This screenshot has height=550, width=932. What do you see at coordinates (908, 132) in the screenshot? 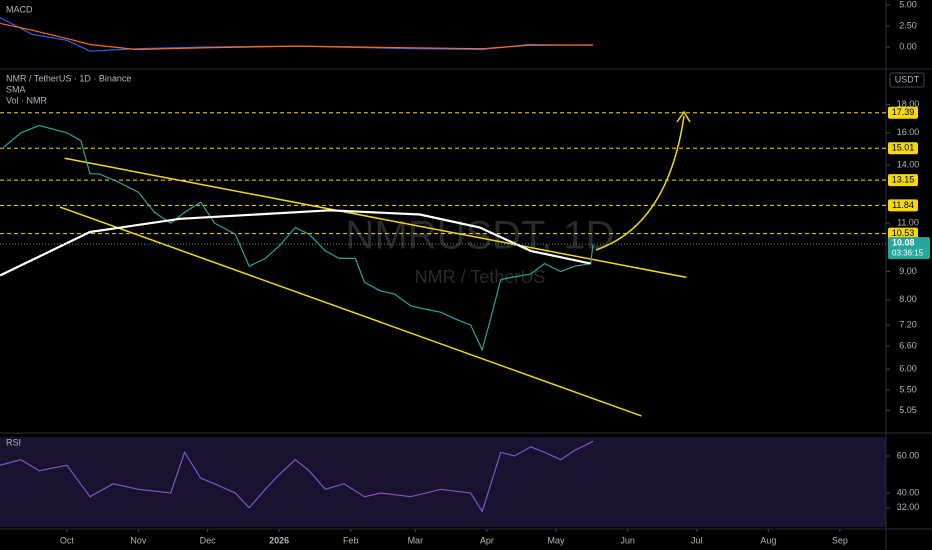
I see `y-tick-label: 16.00` at bounding box center [908, 132].